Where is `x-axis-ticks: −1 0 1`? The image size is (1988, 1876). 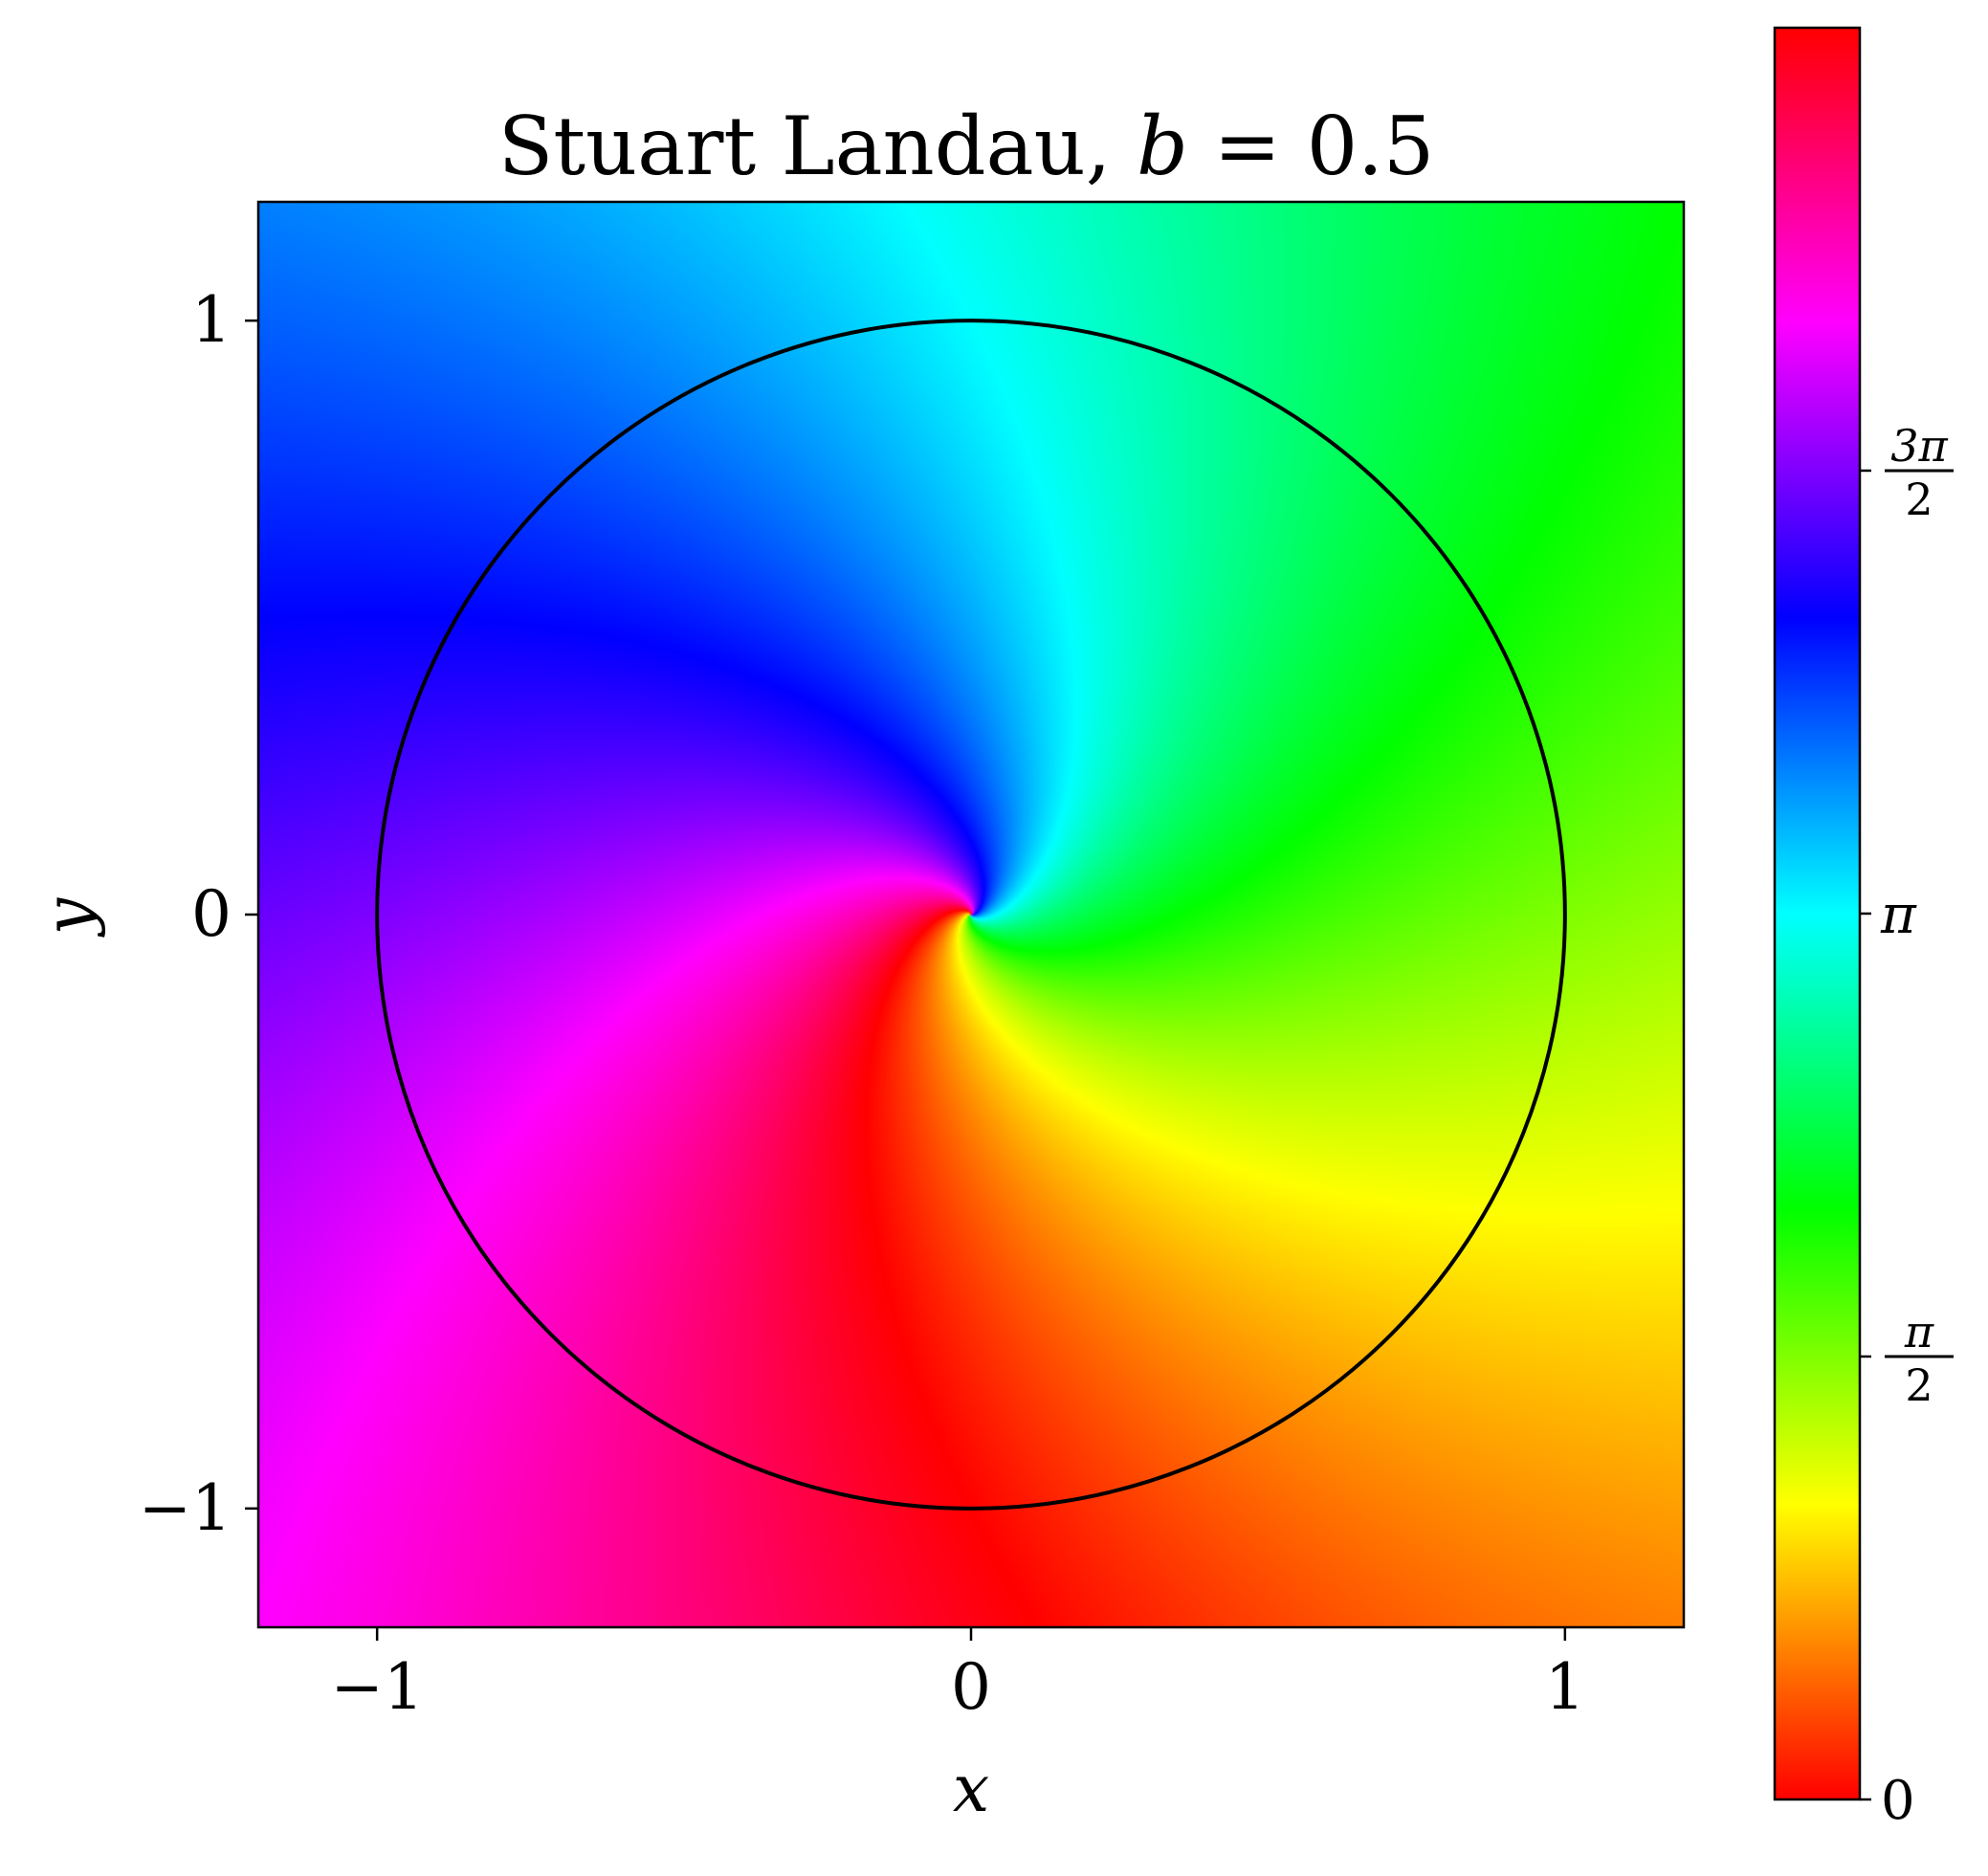 x-axis-ticks: −1 0 1 is located at coordinates (958, 1675).